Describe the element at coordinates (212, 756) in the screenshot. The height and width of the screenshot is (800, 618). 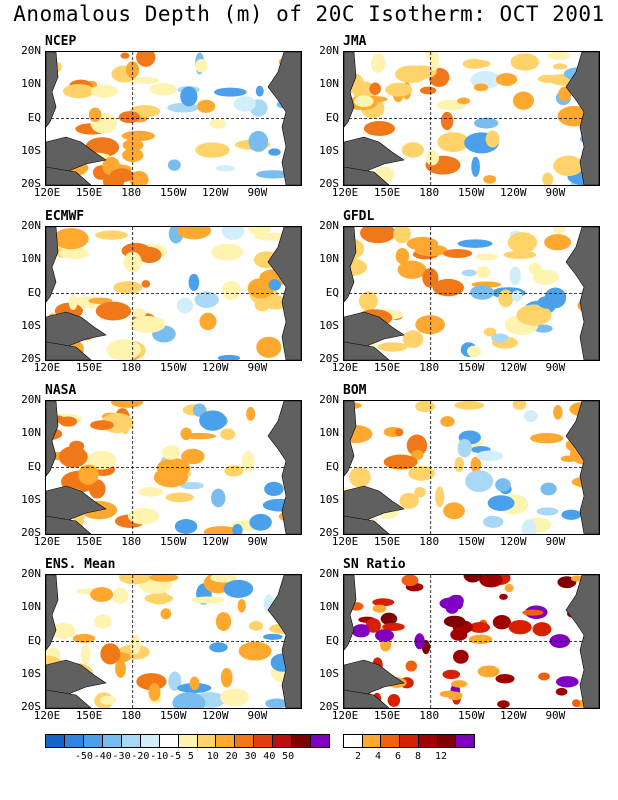
I see `colorbar-label: 10` at that location.